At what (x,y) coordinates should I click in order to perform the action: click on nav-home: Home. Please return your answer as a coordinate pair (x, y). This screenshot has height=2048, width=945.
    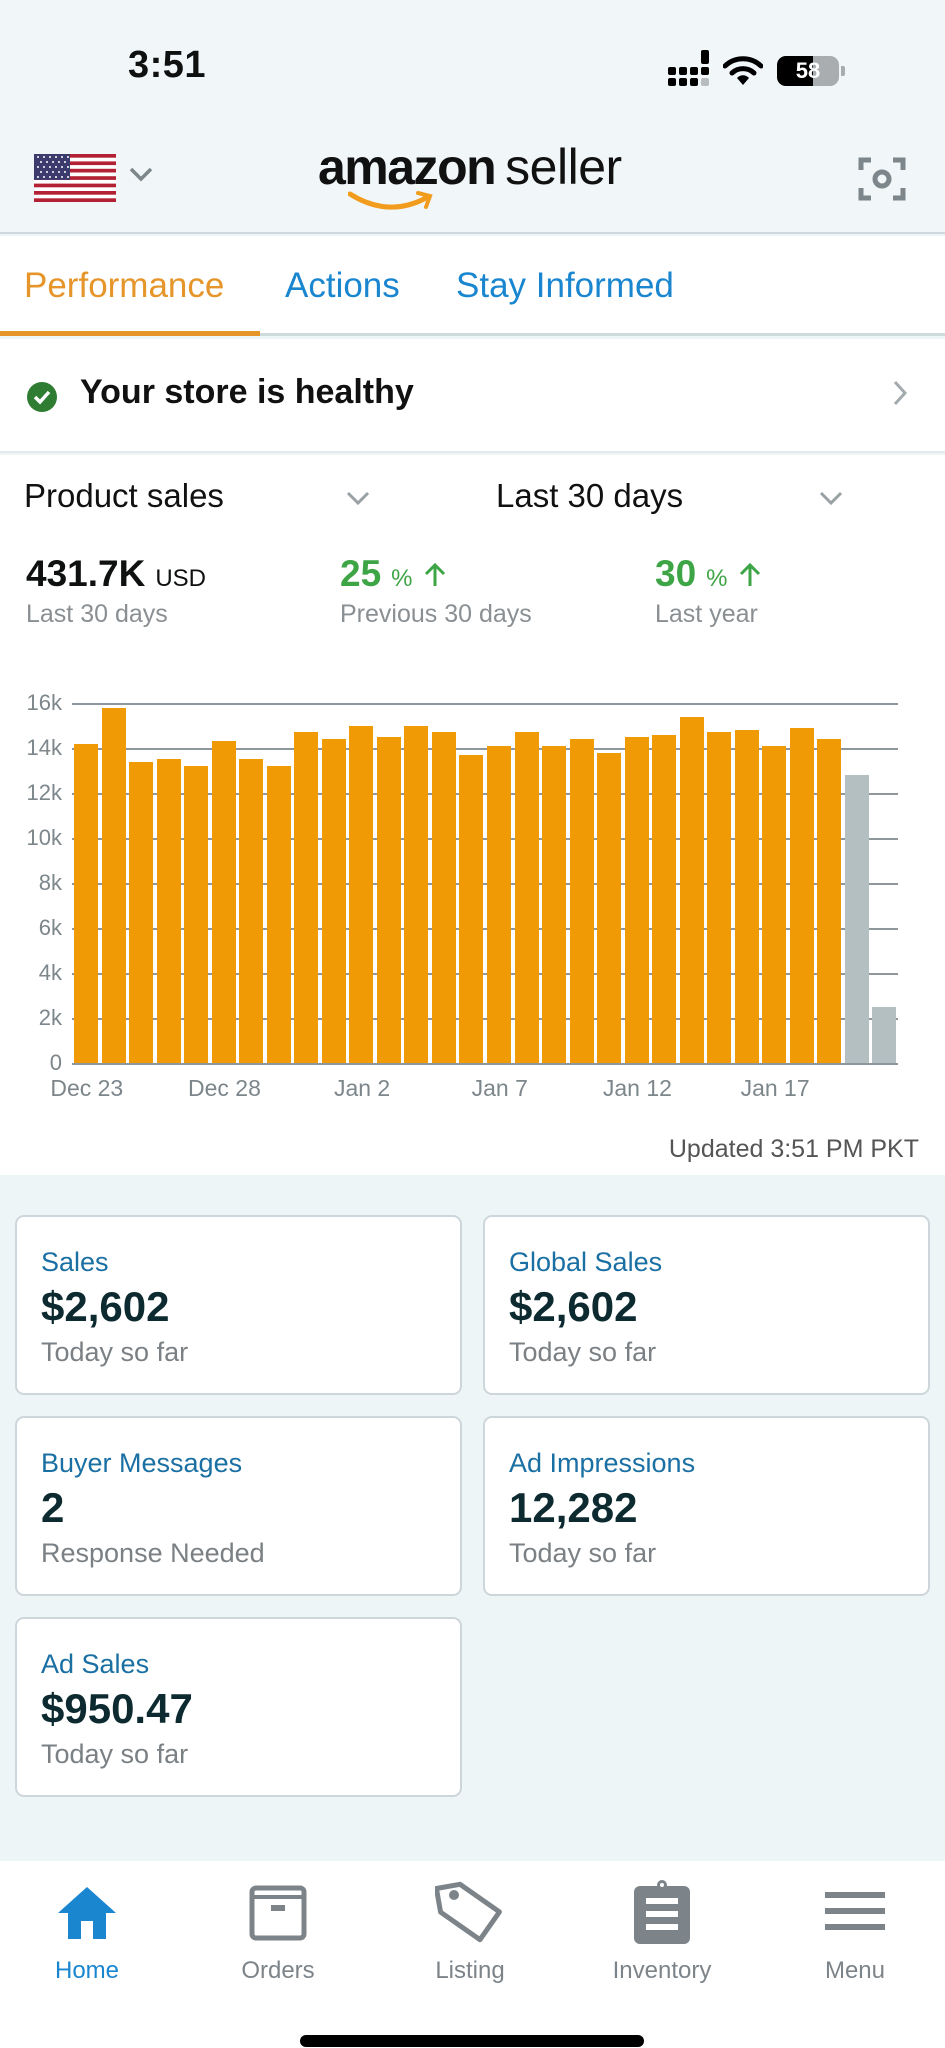
    Looking at the image, I should click on (87, 1931).